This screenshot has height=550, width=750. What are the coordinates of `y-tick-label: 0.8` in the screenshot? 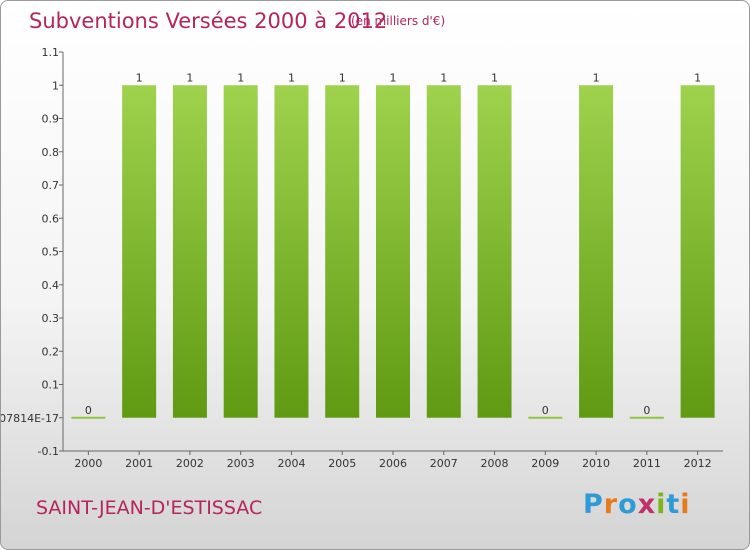 It's located at (51, 152).